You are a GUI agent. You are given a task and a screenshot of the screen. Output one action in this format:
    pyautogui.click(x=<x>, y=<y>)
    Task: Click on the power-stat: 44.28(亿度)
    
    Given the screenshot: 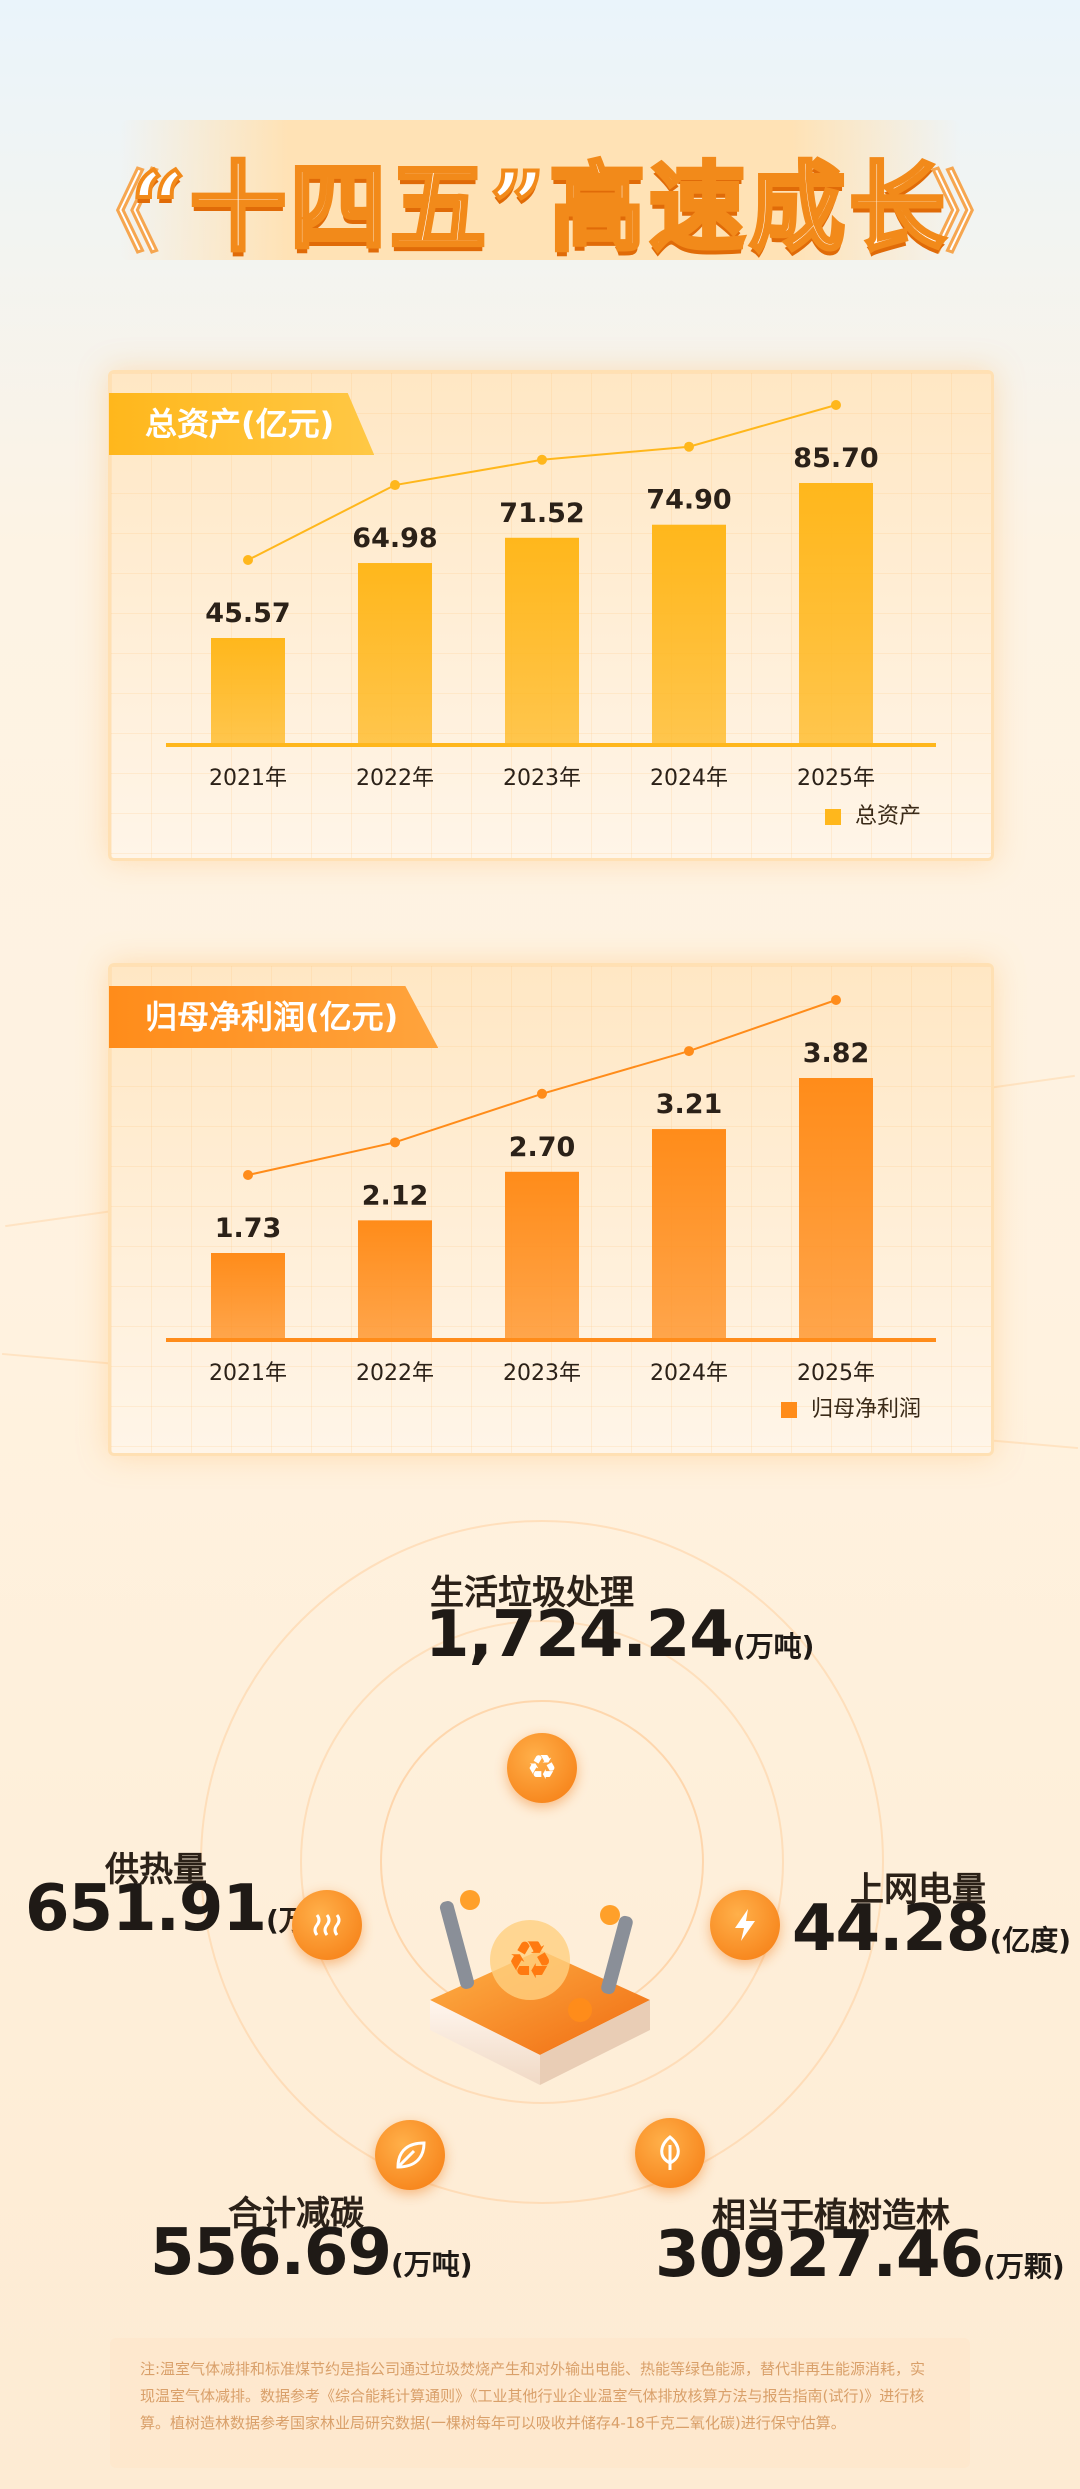 What is the action you would take?
    pyautogui.click(x=931, y=1929)
    